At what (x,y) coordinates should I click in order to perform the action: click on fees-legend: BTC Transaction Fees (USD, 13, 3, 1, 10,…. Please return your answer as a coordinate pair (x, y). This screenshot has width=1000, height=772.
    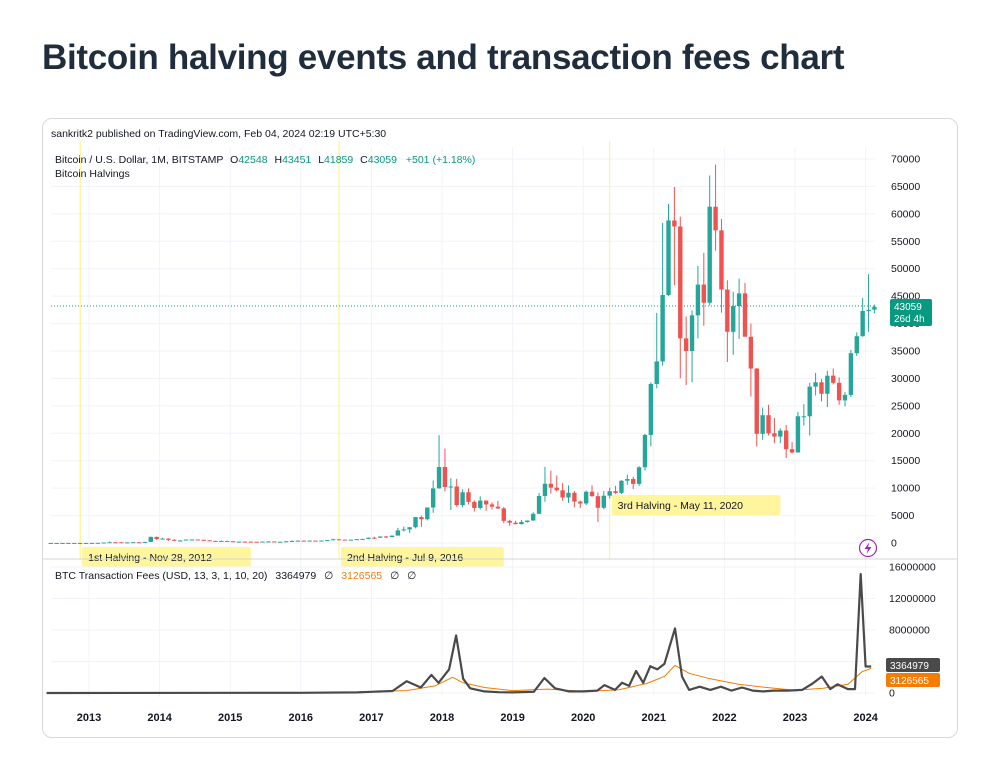
    Looking at the image, I should click on (235, 576).